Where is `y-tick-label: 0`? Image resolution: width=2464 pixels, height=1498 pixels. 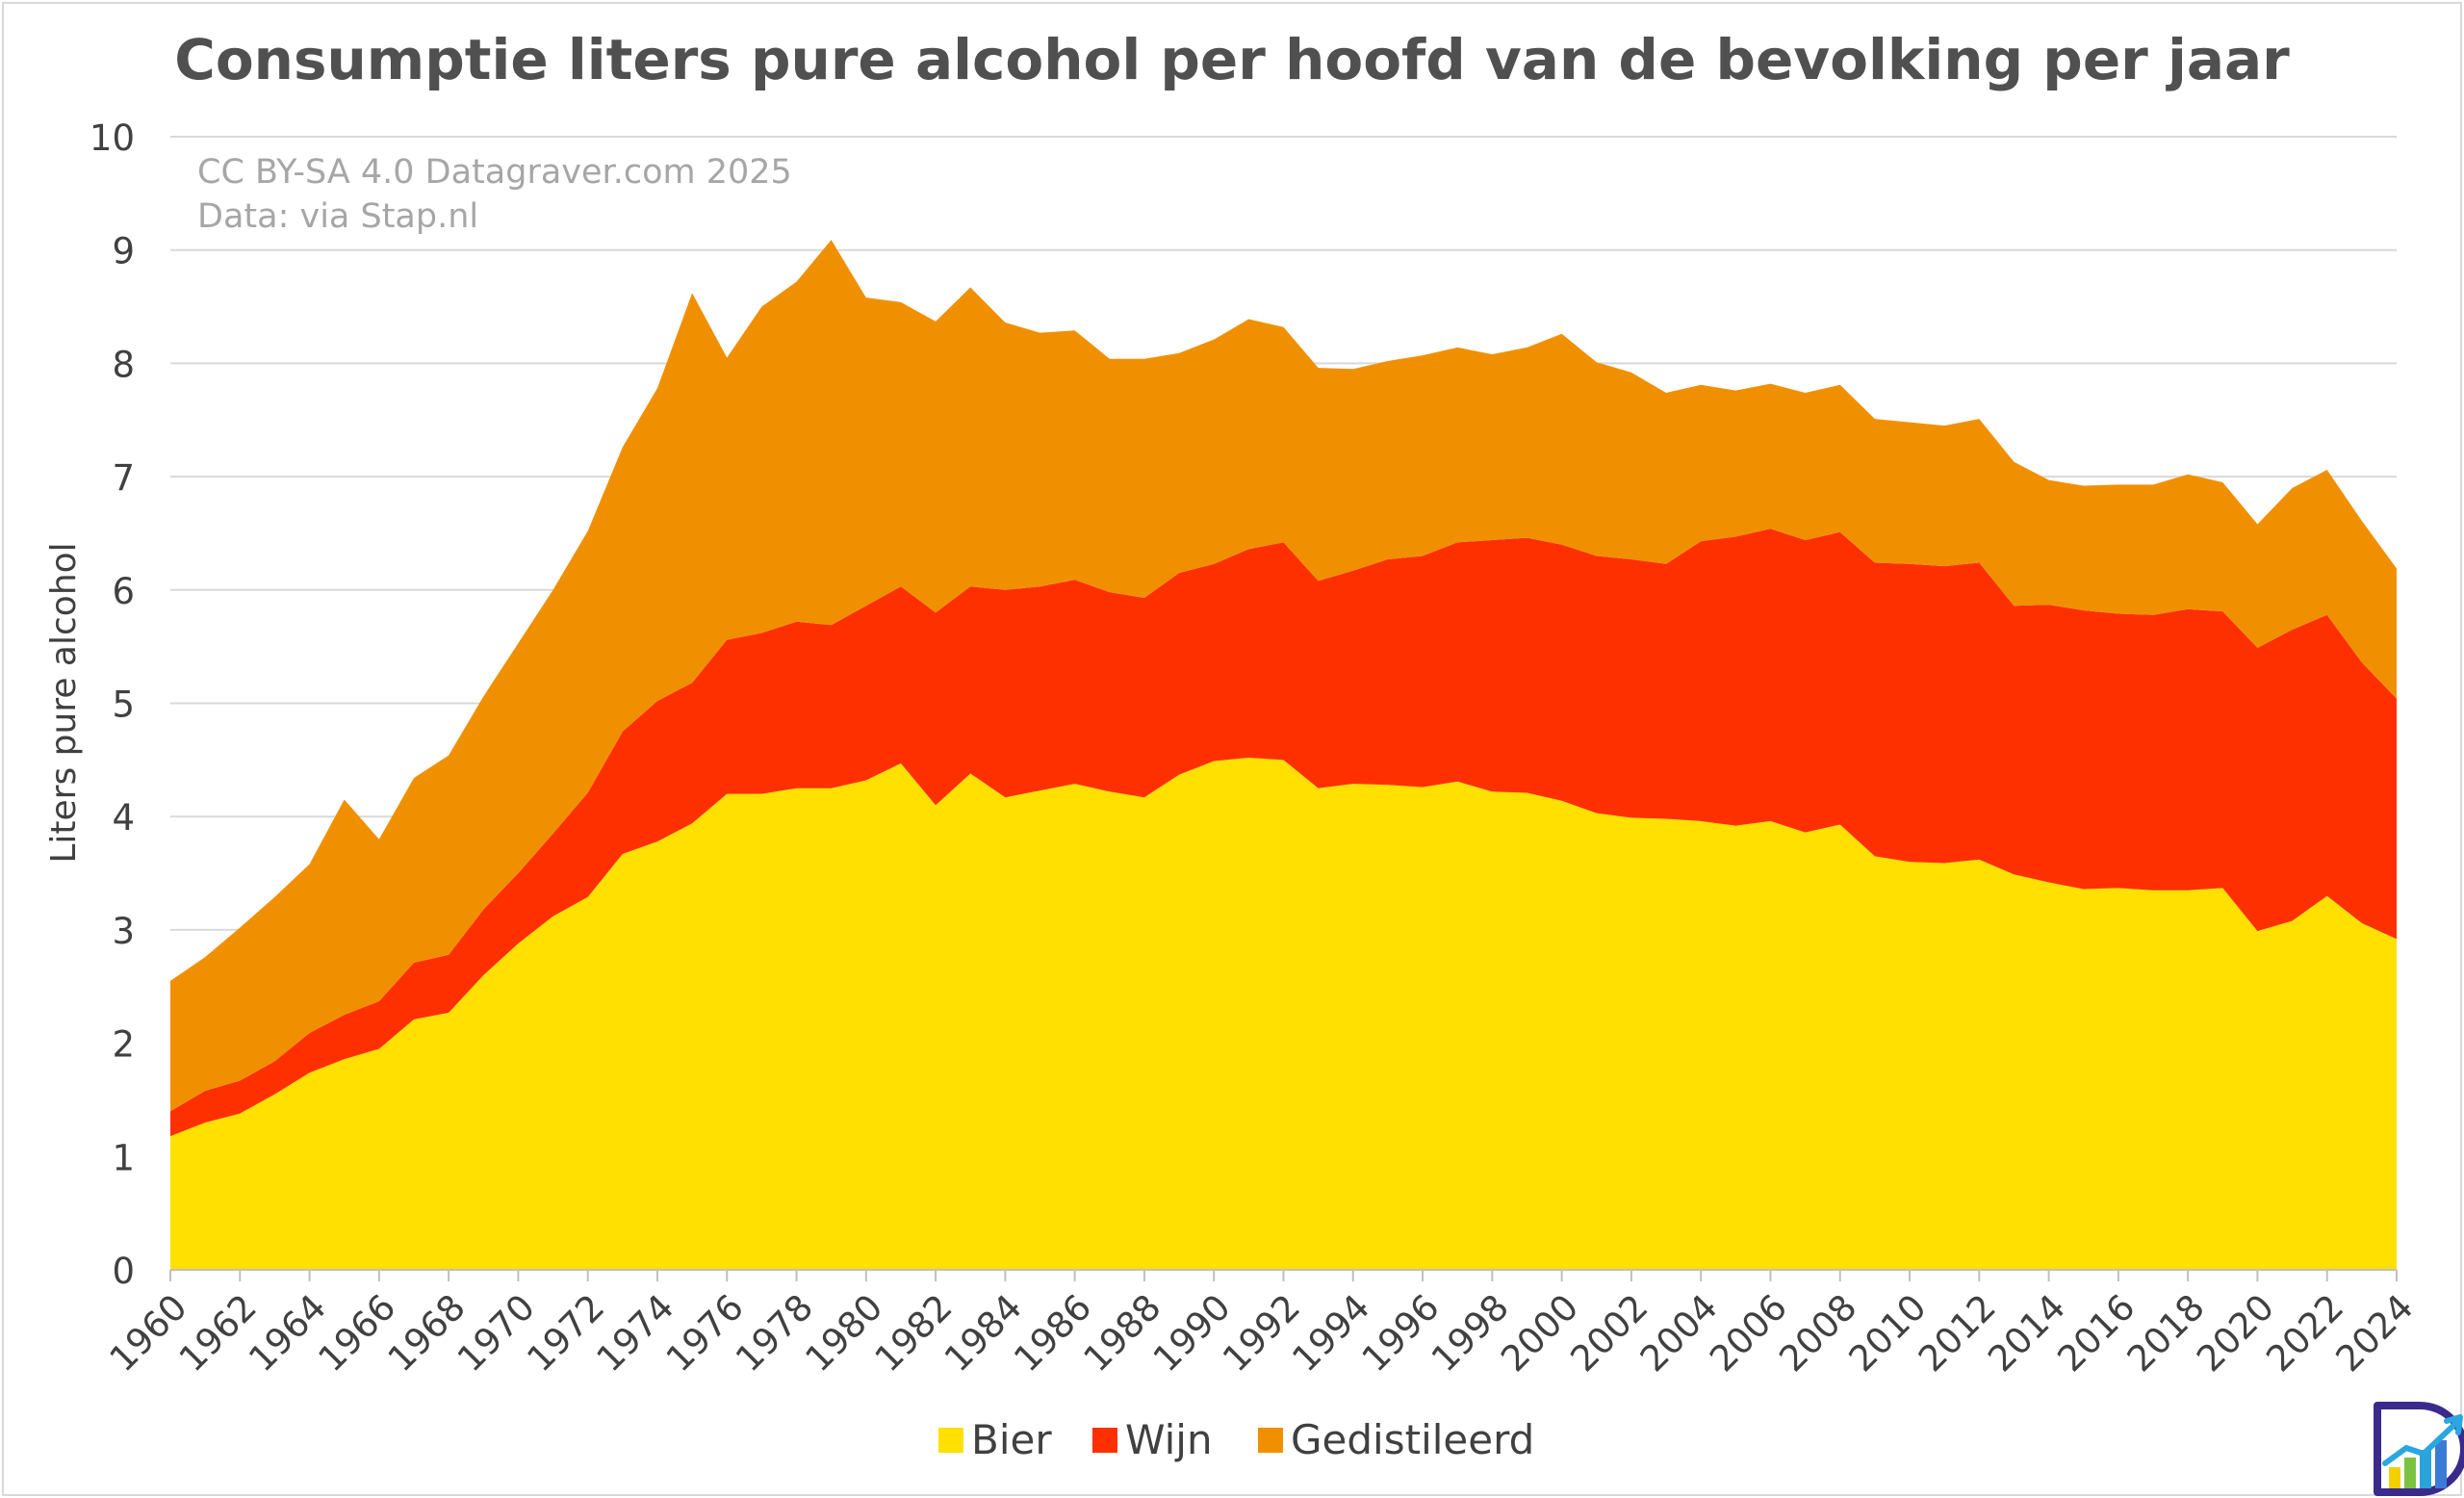
y-tick-label: 0 is located at coordinates (123, 1271).